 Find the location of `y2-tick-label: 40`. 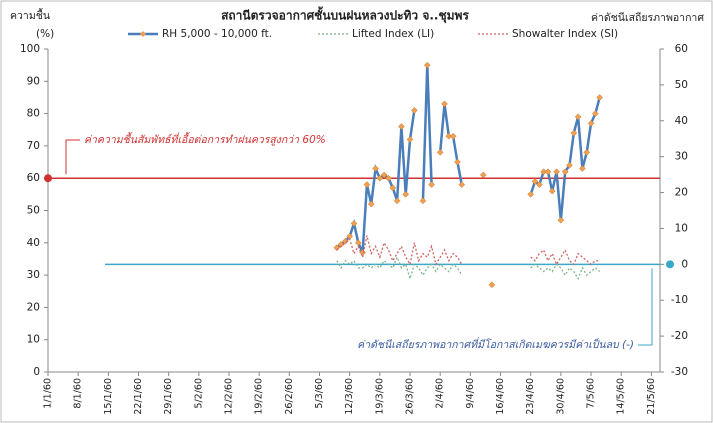

y2-tick-label: 40 is located at coordinates (681, 121).